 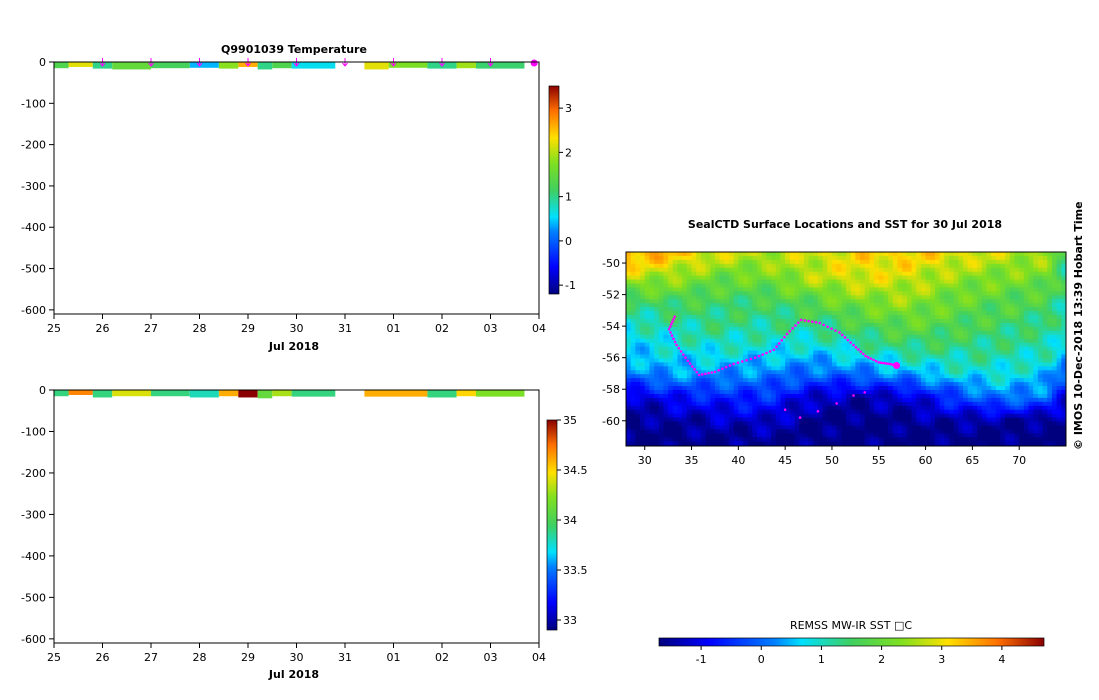 What do you see at coordinates (282, 393) in the screenshot?
I see `profile-segment` at bounding box center [282, 393].